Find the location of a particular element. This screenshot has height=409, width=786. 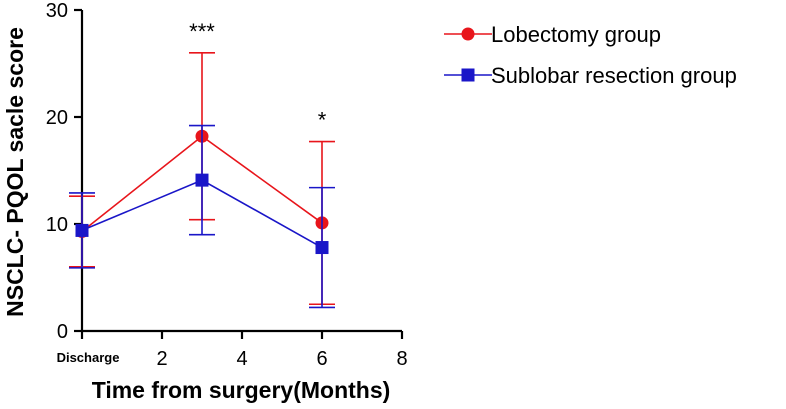

y-axis-title: NSCLC- PQOL sacle score is located at coordinates (15, 172).